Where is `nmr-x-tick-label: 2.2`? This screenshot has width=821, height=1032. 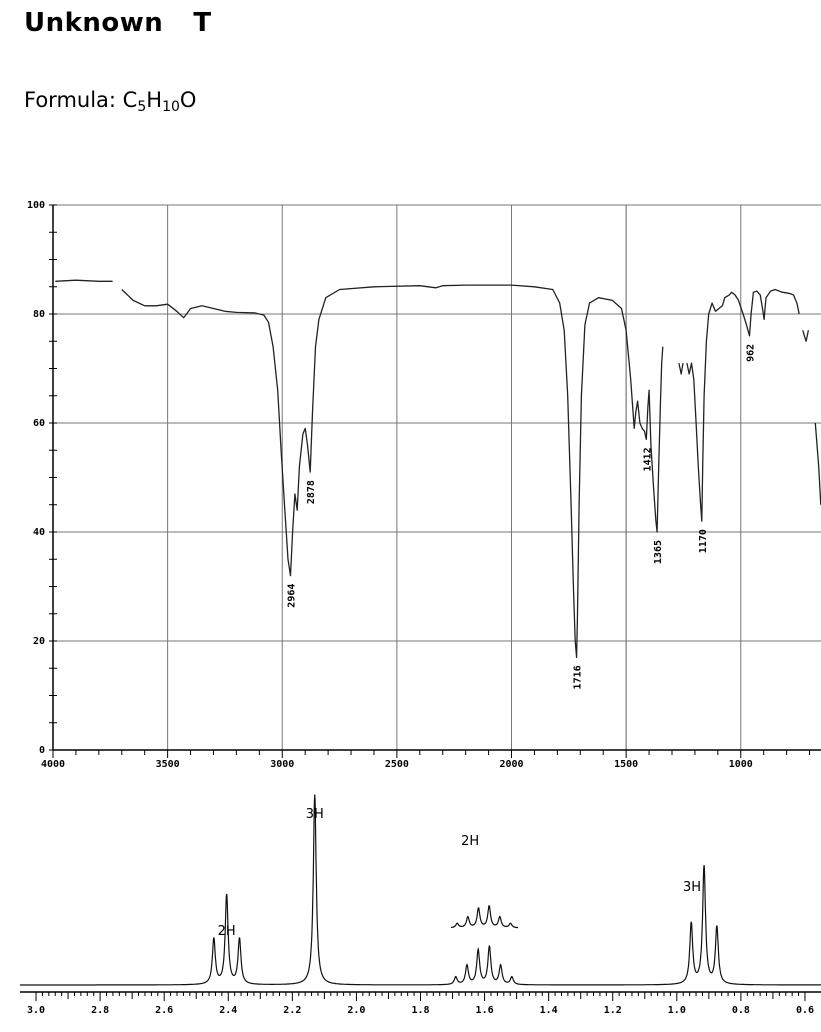 nmr-x-tick-label: 2.2 is located at coordinates (292, 1010).